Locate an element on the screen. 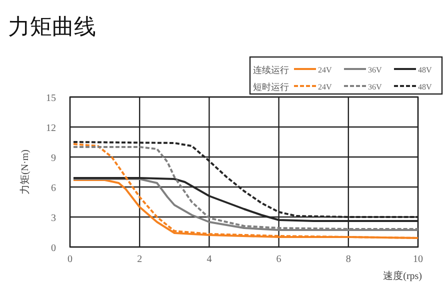 The height and width of the screenshot is (289, 448). y-tick-label: 6 is located at coordinates (53, 188).